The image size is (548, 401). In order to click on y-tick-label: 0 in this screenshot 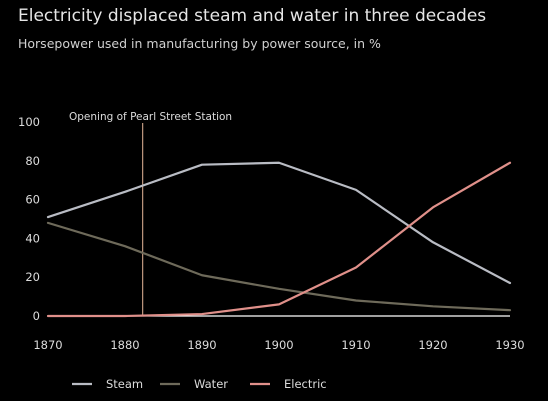, I will do `click(36, 316)`.